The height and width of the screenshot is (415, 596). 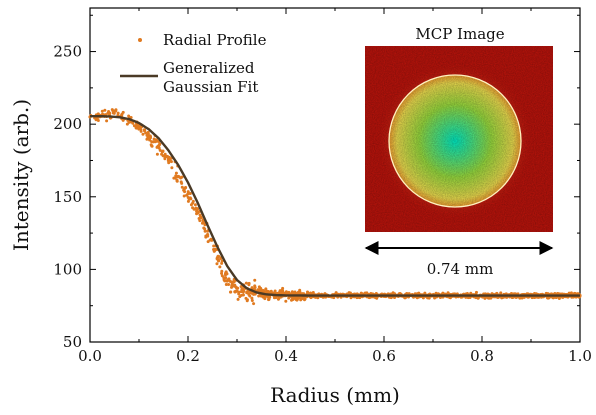 What do you see at coordinates (460, 269) in the screenshot?
I see `inset-scale-caption: 0.74 mm` at bounding box center [460, 269].